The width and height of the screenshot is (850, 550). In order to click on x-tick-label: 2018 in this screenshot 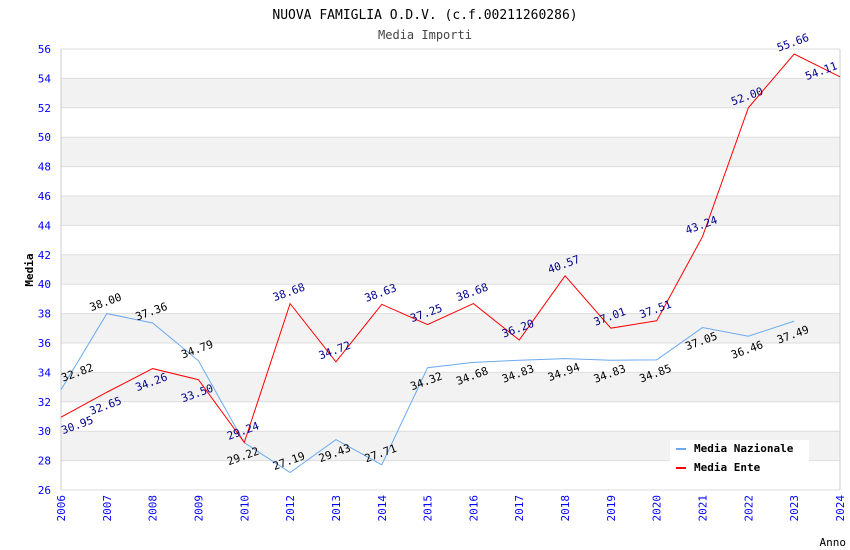, I will do `click(565, 508)`.